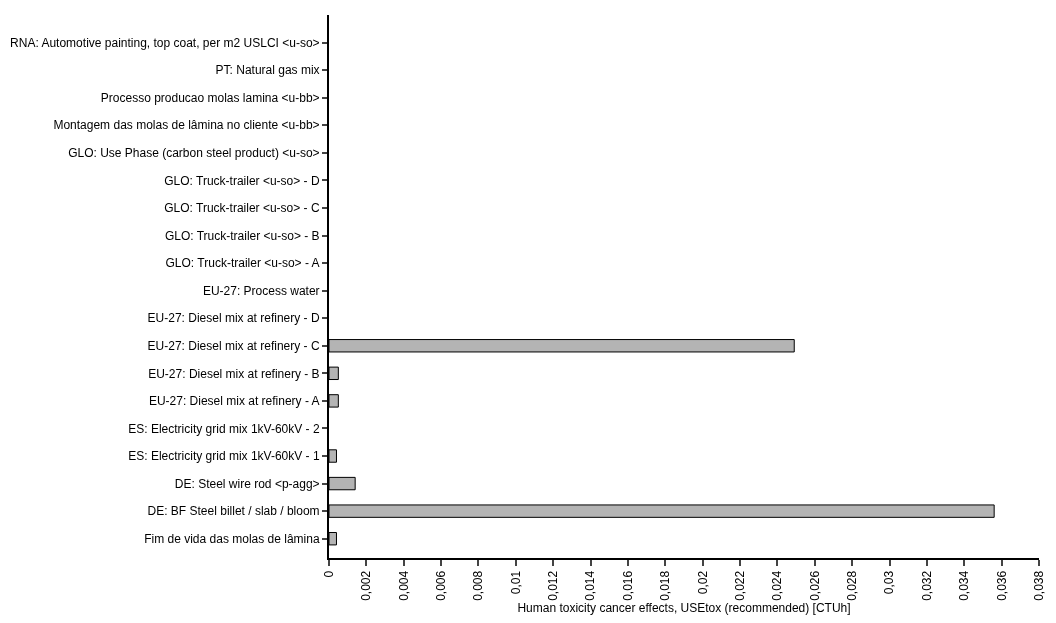 This screenshot has height=623, width=1056. I want to click on x-tick-label: 0,024, so click(777, 585).